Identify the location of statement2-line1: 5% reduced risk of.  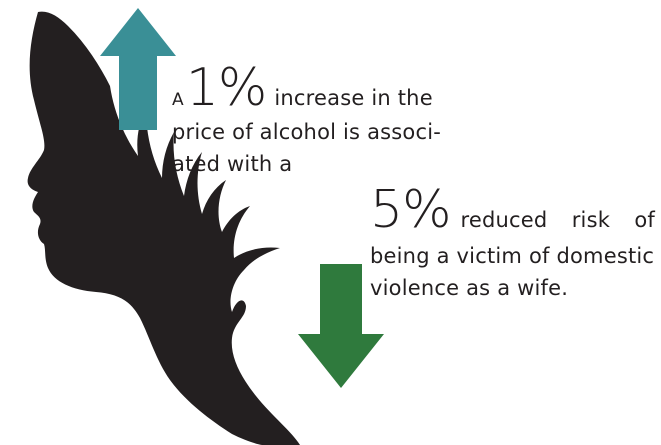
(512, 212).